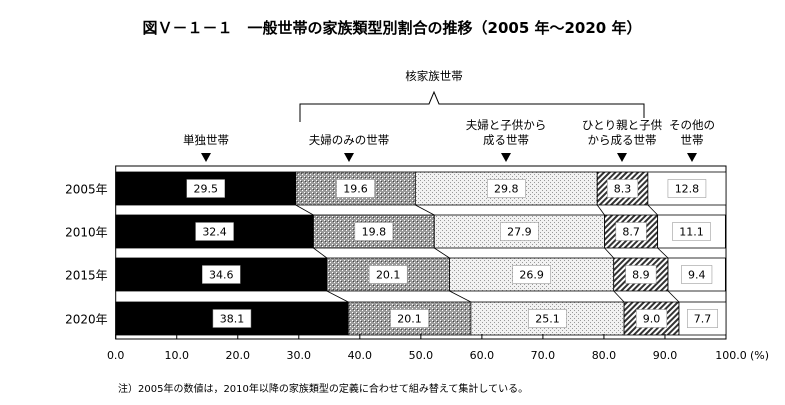 This screenshot has width=785, height=405. I want to click on data-label: 27.9, so click(519, 232).